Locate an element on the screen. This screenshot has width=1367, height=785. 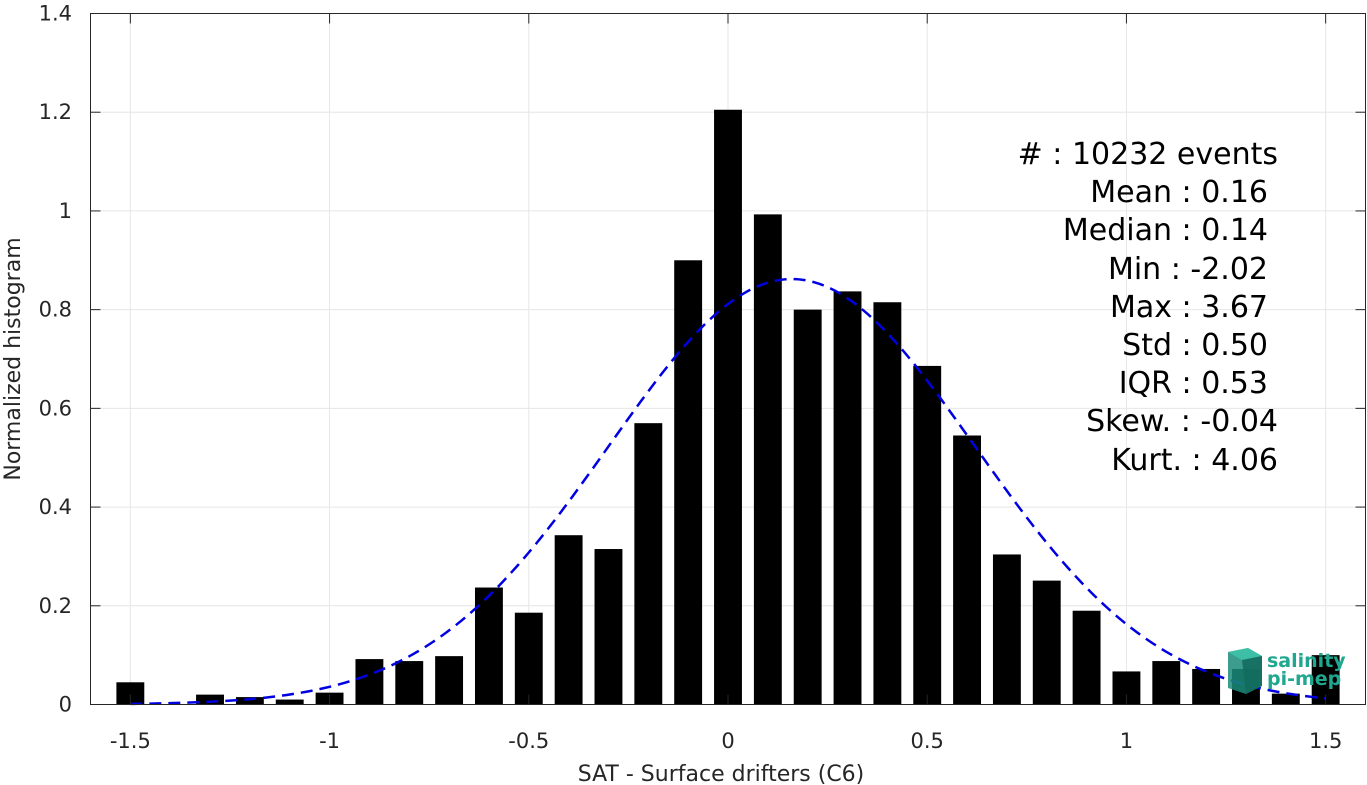
stat-kurt: Kurt. : 4.06 is located at coordinates (1194, 460).